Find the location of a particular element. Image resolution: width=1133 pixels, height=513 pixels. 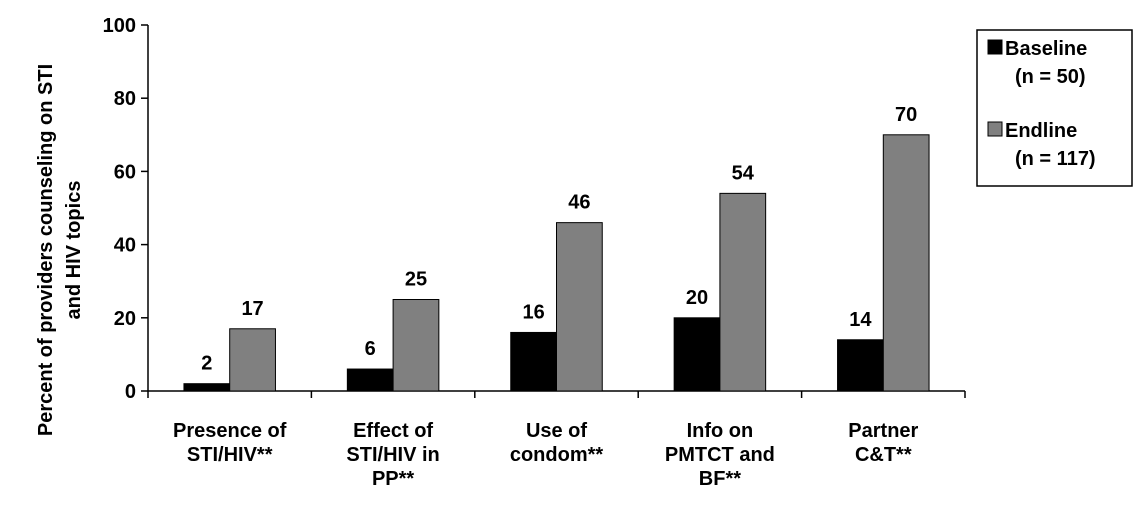

legend-box is located at coordinates (1054, 108).